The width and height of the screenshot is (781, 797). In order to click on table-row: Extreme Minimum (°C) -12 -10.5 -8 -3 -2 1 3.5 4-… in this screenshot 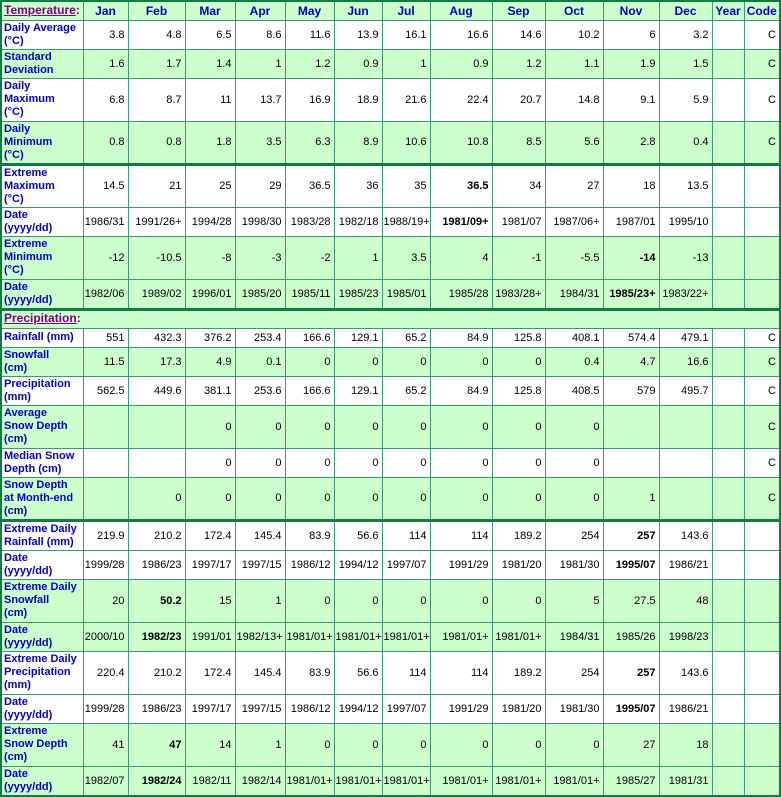, I will do `click(390, 257)`.